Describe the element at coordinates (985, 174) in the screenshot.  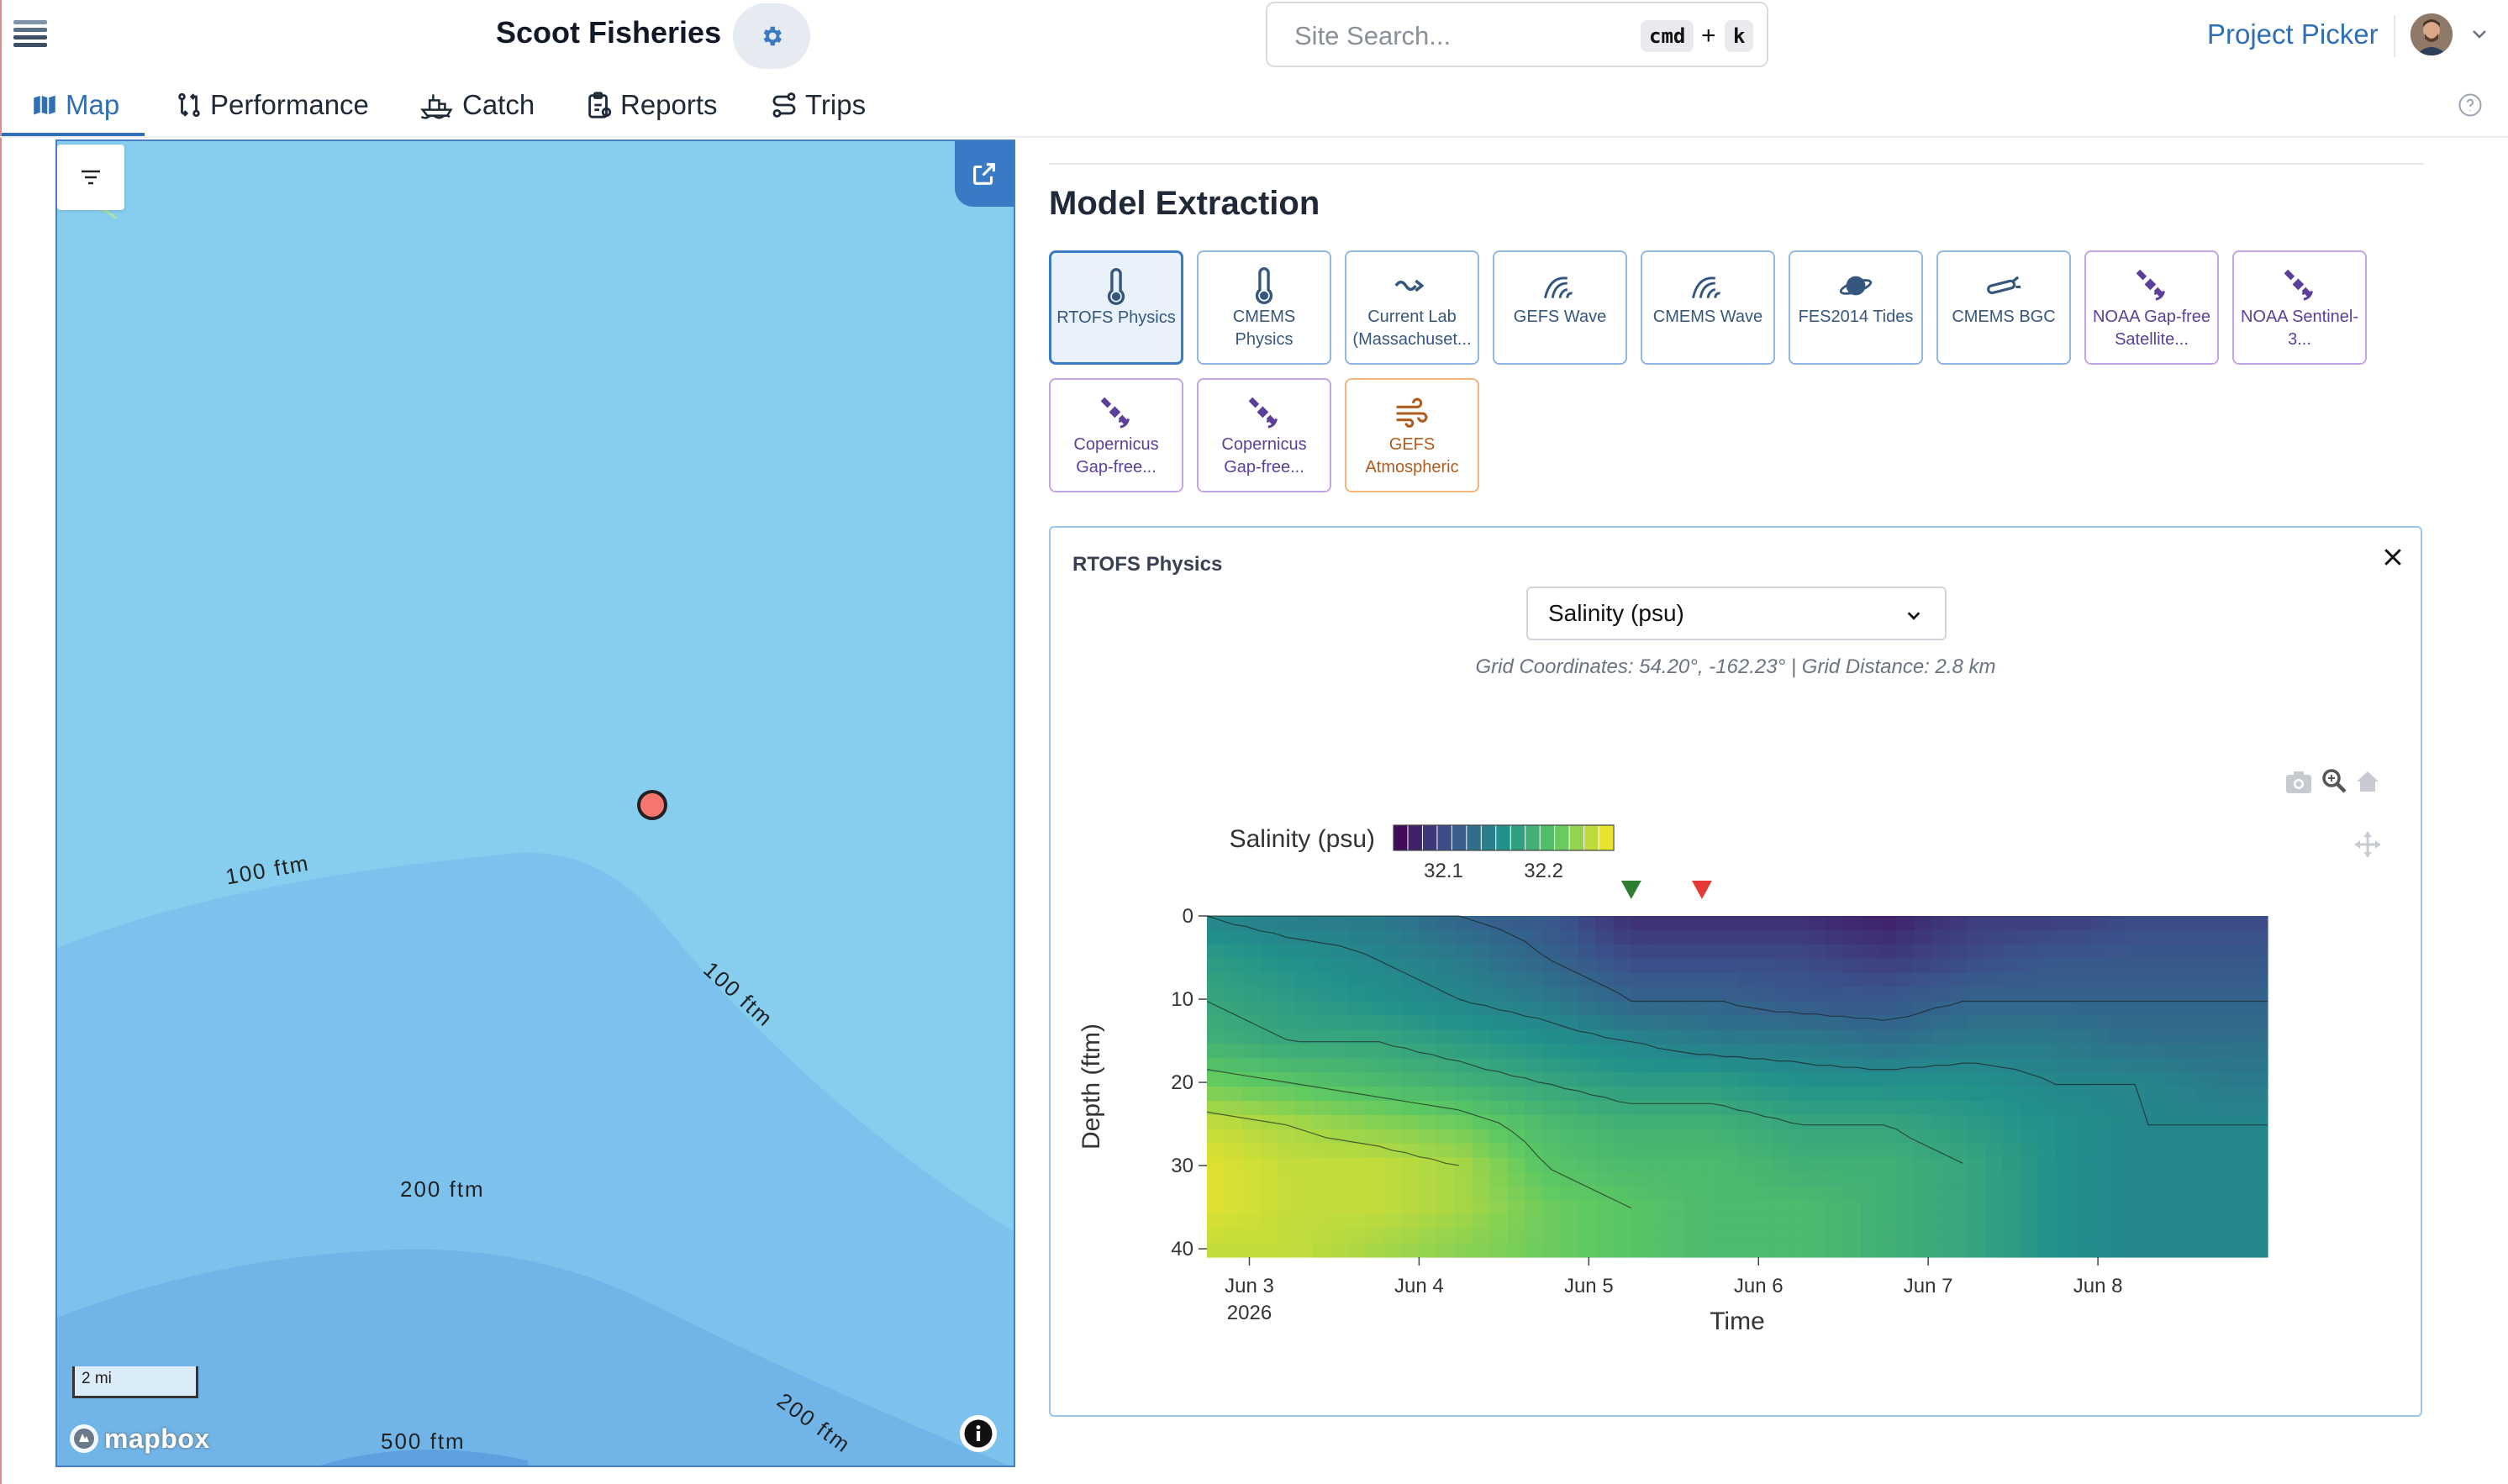
I see `open-external-button` at that location.